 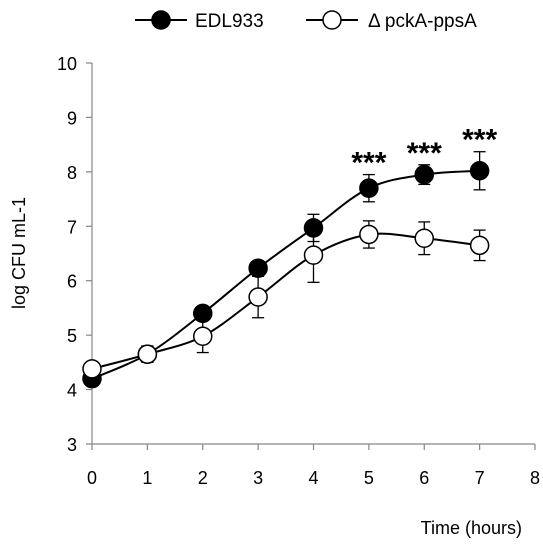 What do you see at coordinates (535, 478) in the screenshot?
I see `x-tick-label: 8` at bounding box center [535, 478].